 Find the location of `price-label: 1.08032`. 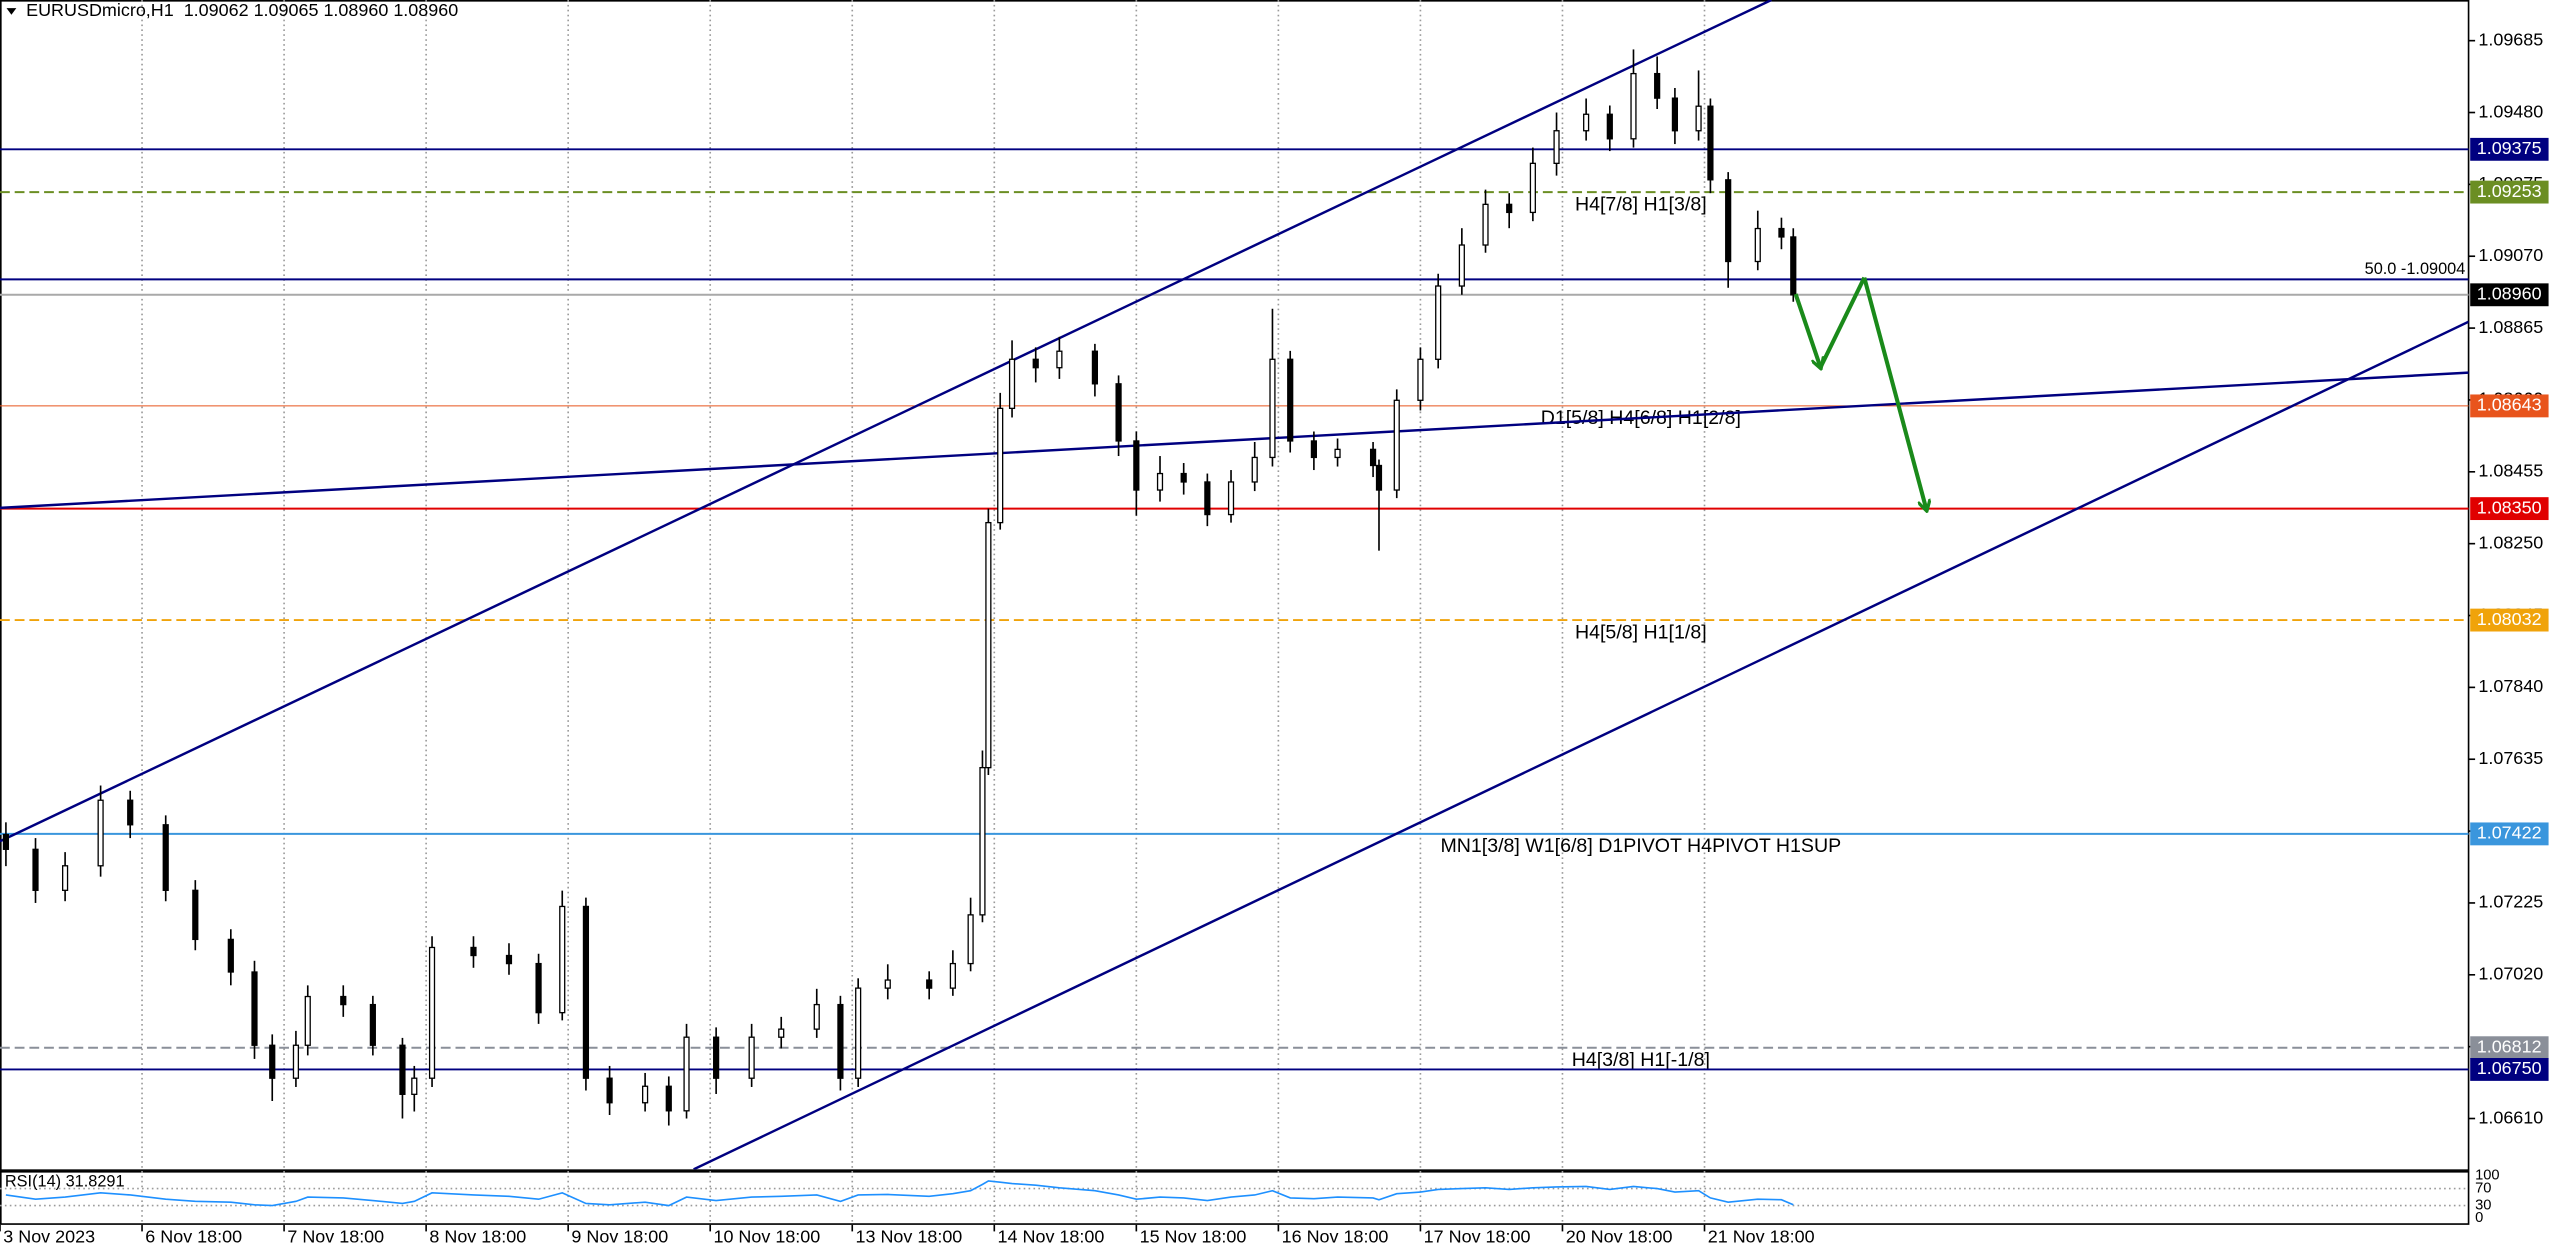

price-label: 1.08032 is located at coordinates (2509, 619).